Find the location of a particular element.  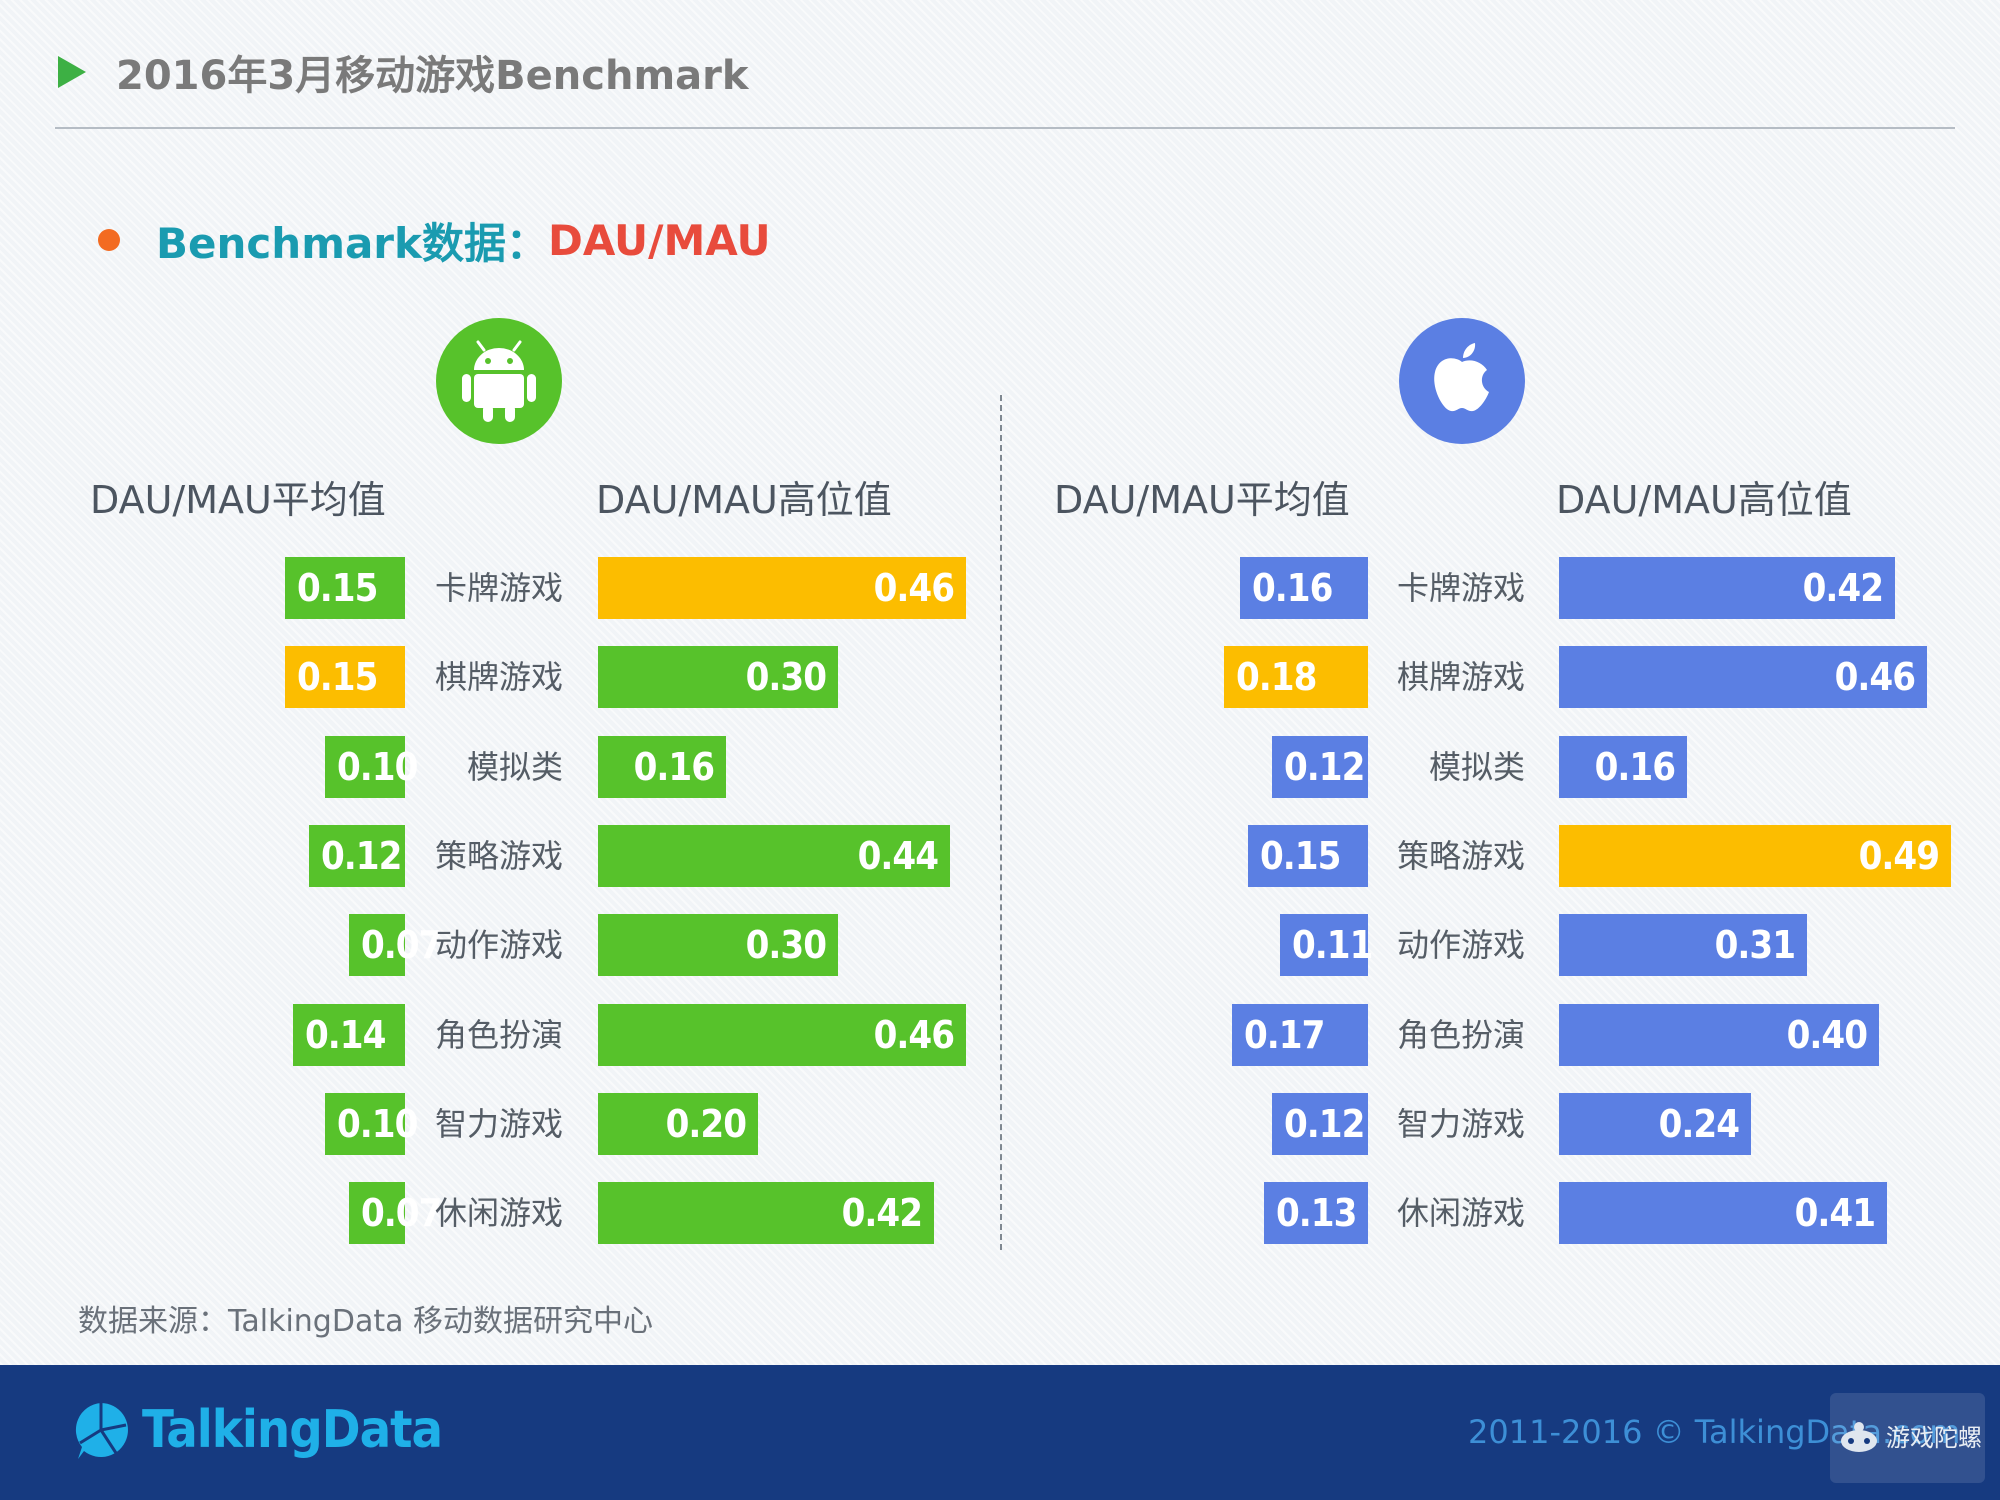

gamepad-icon is located at coordinates (1859, 1437).